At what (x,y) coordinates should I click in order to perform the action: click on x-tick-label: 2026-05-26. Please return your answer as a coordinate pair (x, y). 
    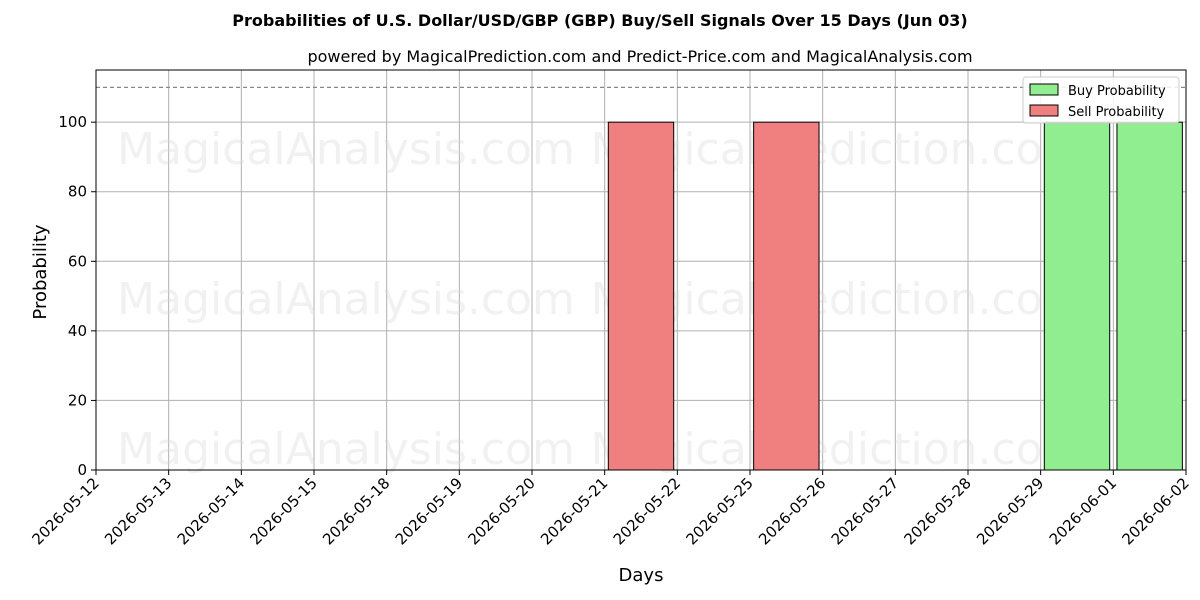
    Looking at the image, I should click on (792, 511).